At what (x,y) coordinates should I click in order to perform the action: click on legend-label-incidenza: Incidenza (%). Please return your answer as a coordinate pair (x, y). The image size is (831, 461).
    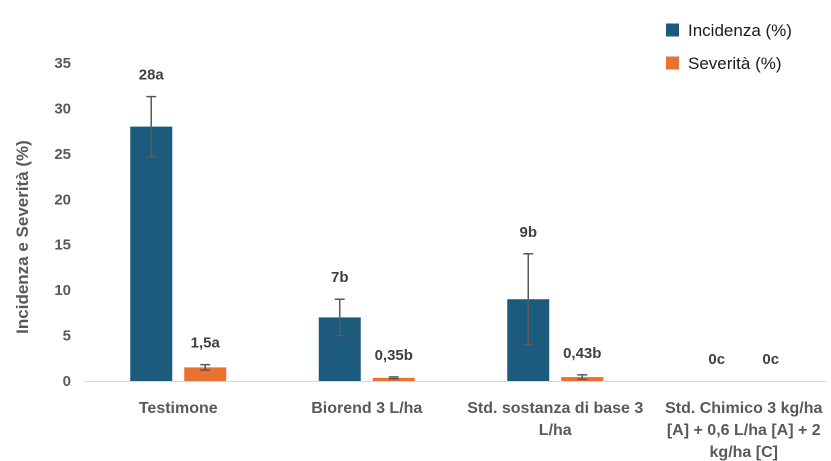
    Looking at the image, I should click on (740, 30).